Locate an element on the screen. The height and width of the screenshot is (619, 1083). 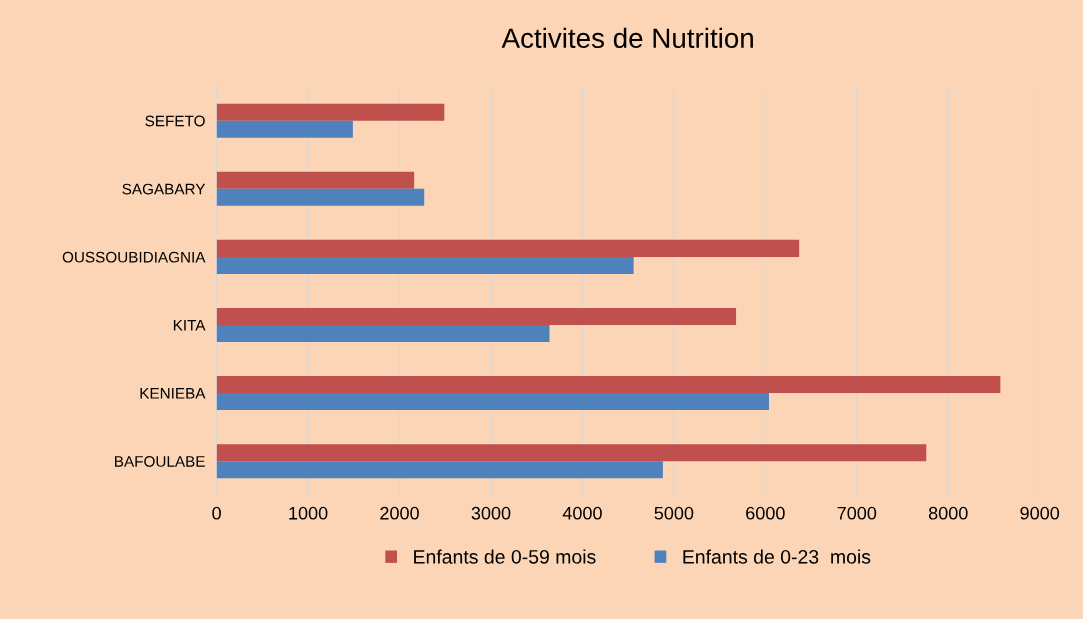
y-tick-label: OUSSOUBIDIAGNIA is located at coordinates (134, 257).